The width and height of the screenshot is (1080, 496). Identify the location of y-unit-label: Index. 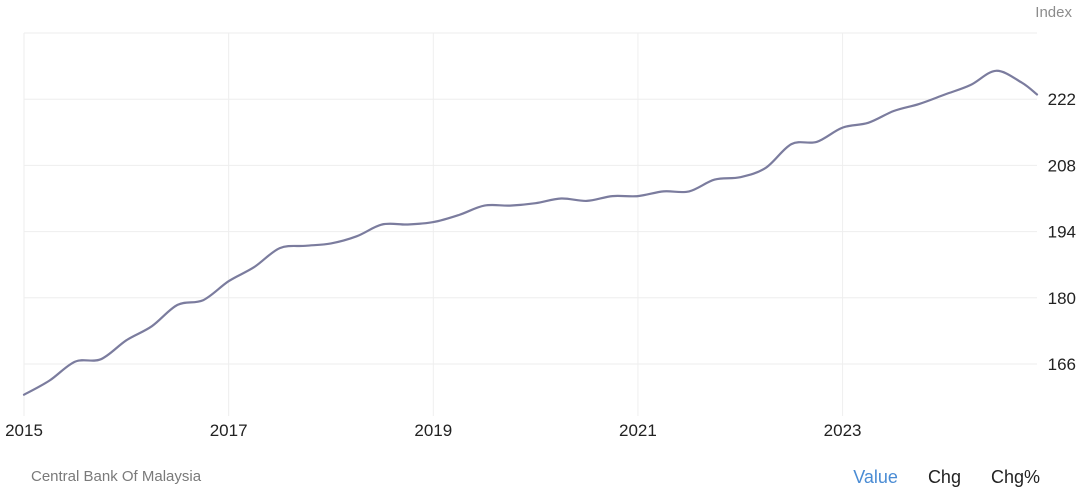
(1053, 12).